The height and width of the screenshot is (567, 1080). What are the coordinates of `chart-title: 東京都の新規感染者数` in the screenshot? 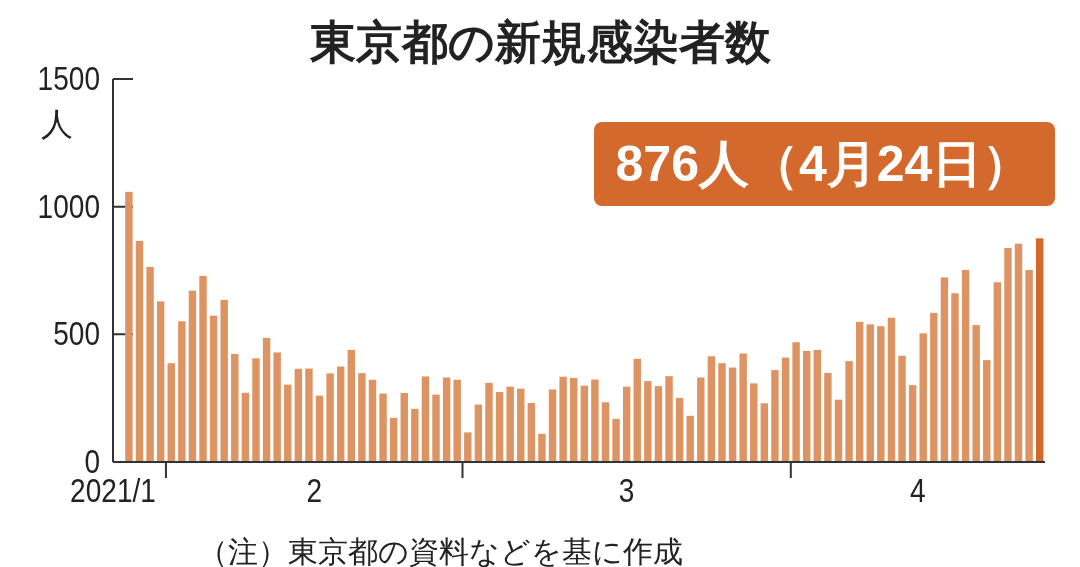 It's located at (540, 42).